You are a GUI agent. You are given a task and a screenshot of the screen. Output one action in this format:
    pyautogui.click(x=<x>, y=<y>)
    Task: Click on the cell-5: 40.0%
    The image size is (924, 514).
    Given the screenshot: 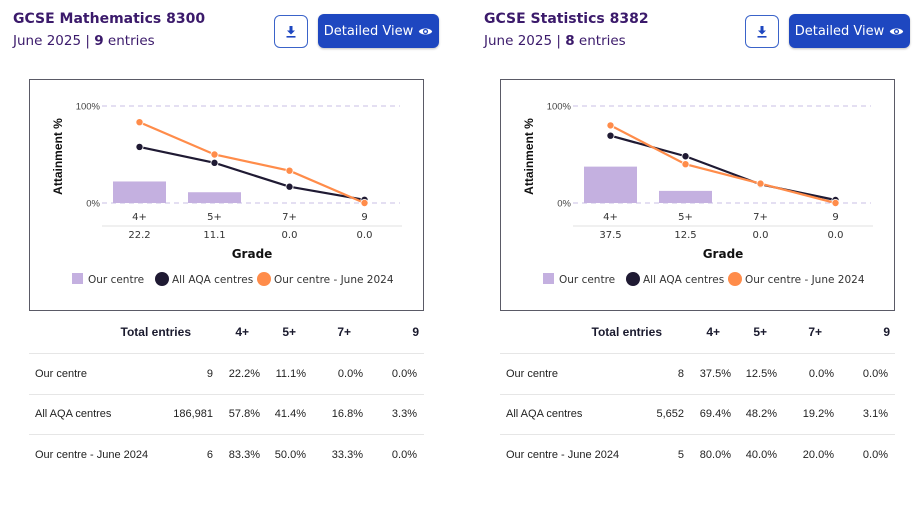 What is the action you would take?
    pyautogui.click(x=761, y=455)
    